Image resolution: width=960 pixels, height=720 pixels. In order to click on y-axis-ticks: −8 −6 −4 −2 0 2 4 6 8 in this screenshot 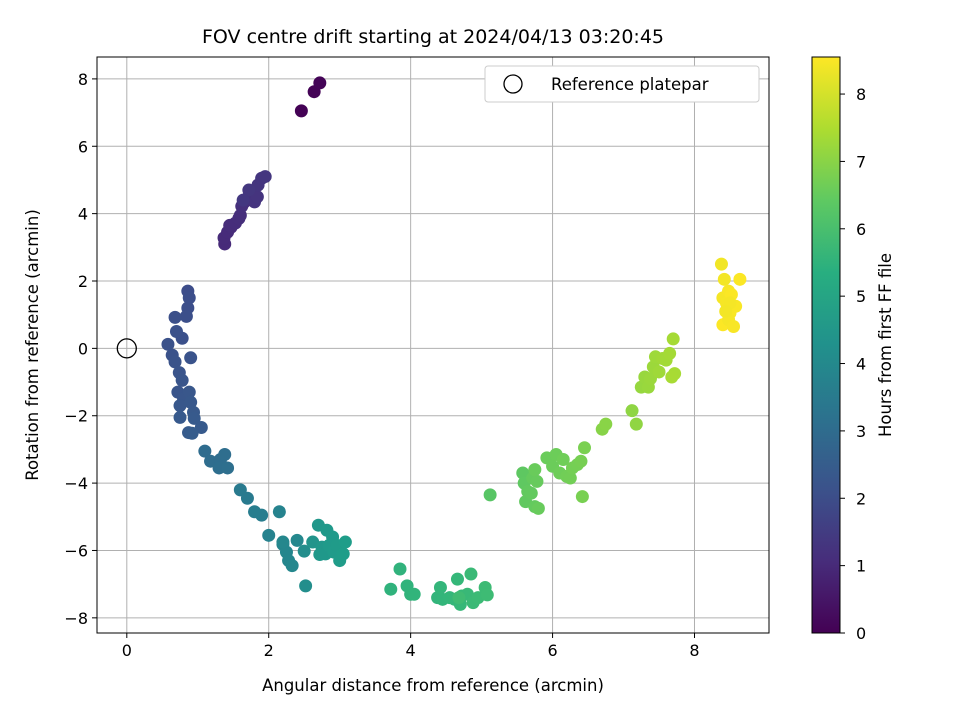, I will do `click(80, 349)`.